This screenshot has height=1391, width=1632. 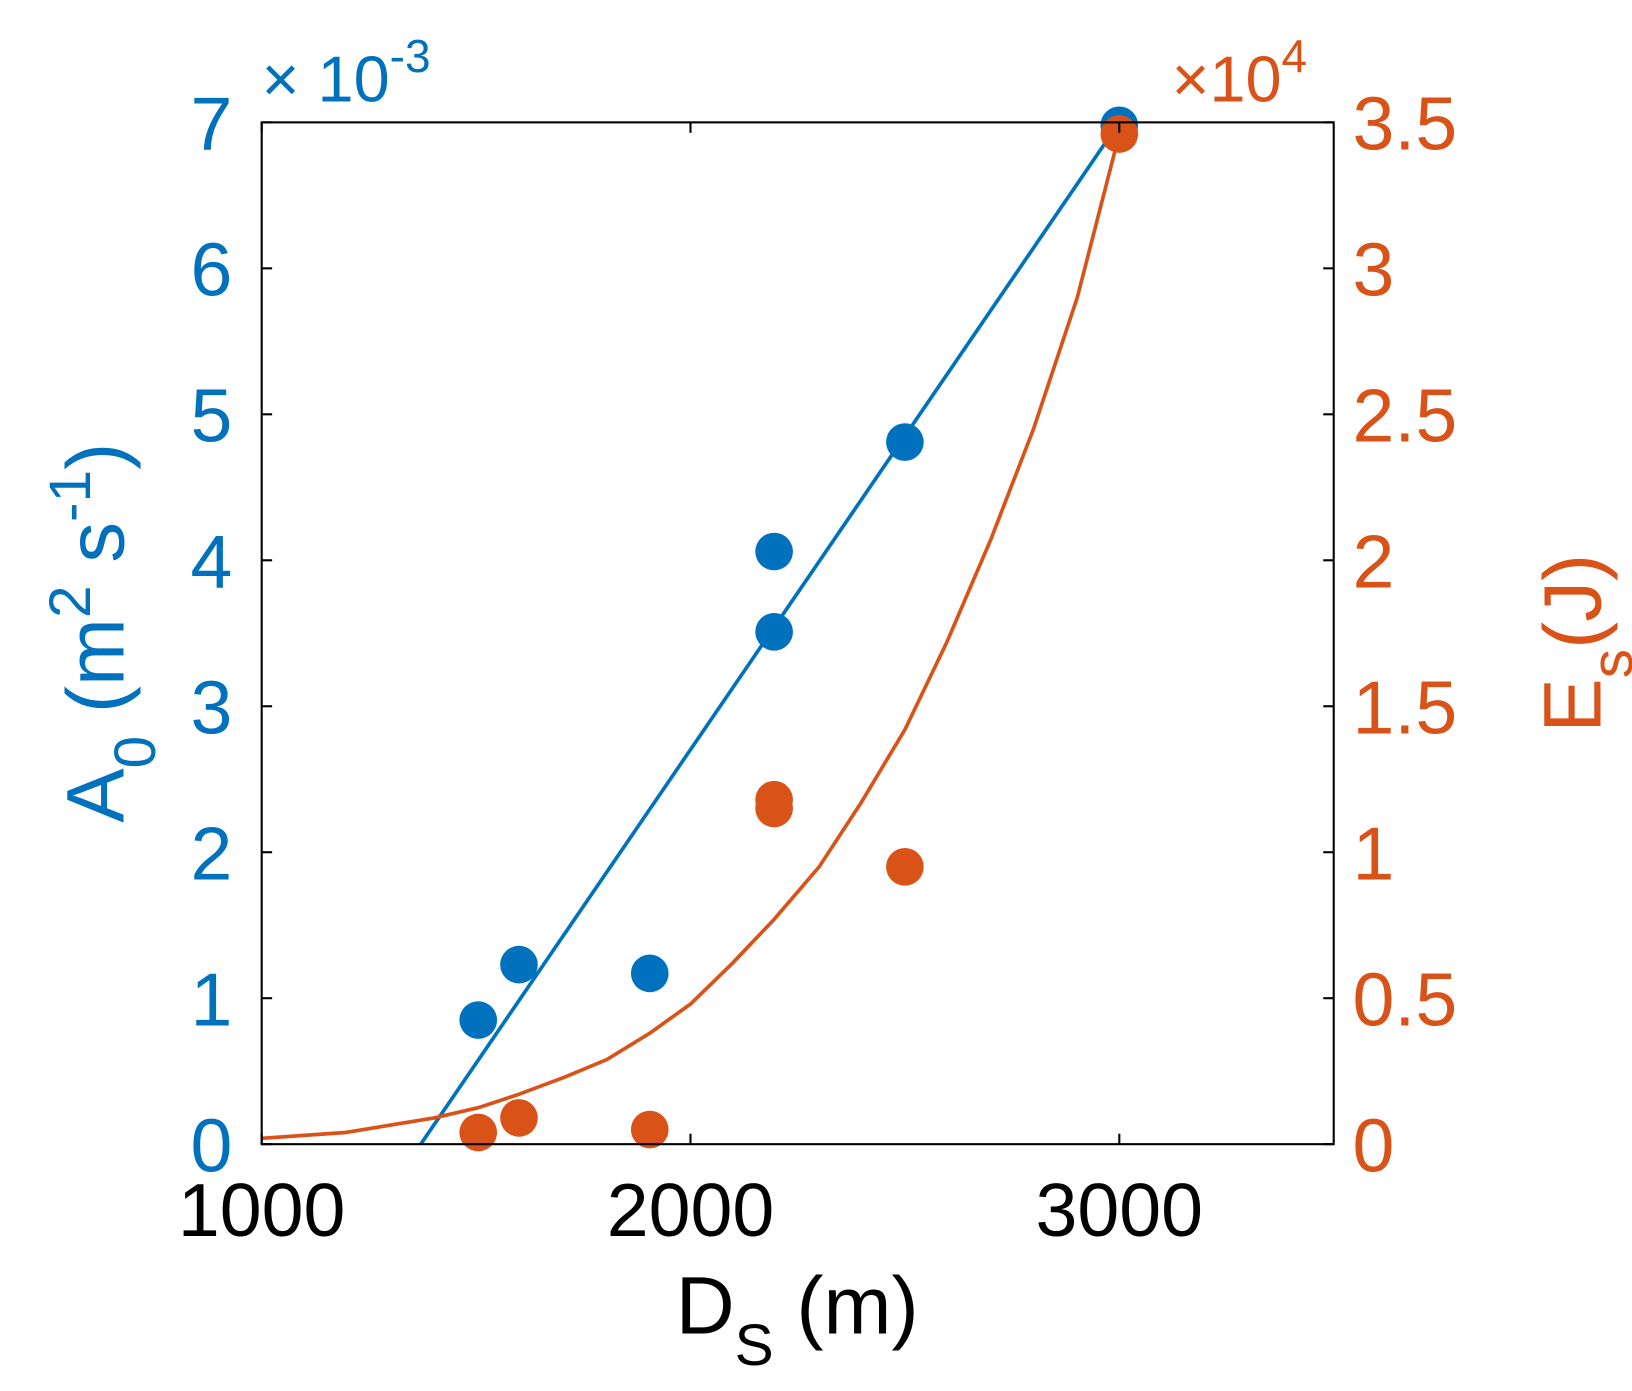 What do you see at coordinates (1374, 853) in the screenshot?
I see `right-y-tick-label: 1` at bounding box center [1374, 853].